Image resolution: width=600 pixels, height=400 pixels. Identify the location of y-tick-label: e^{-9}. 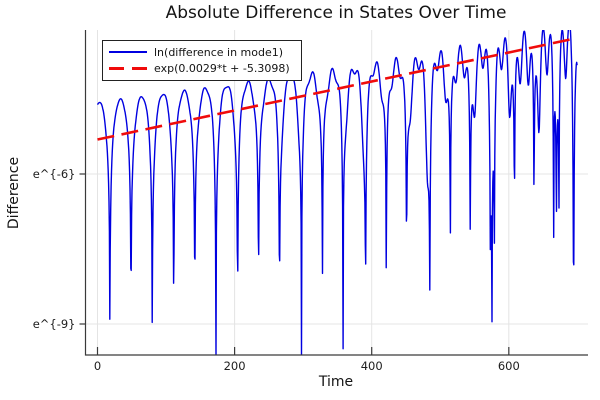
(54, 324).